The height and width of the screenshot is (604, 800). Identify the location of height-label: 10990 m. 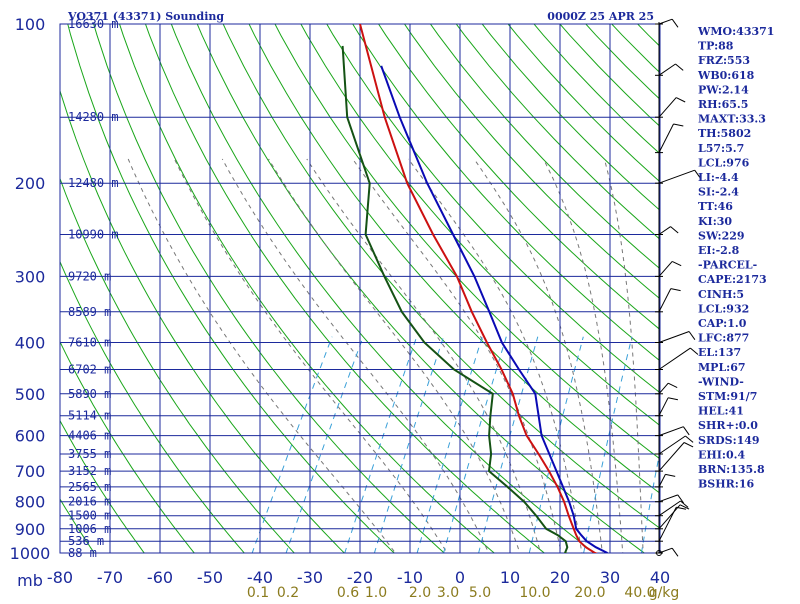
(93, 235).